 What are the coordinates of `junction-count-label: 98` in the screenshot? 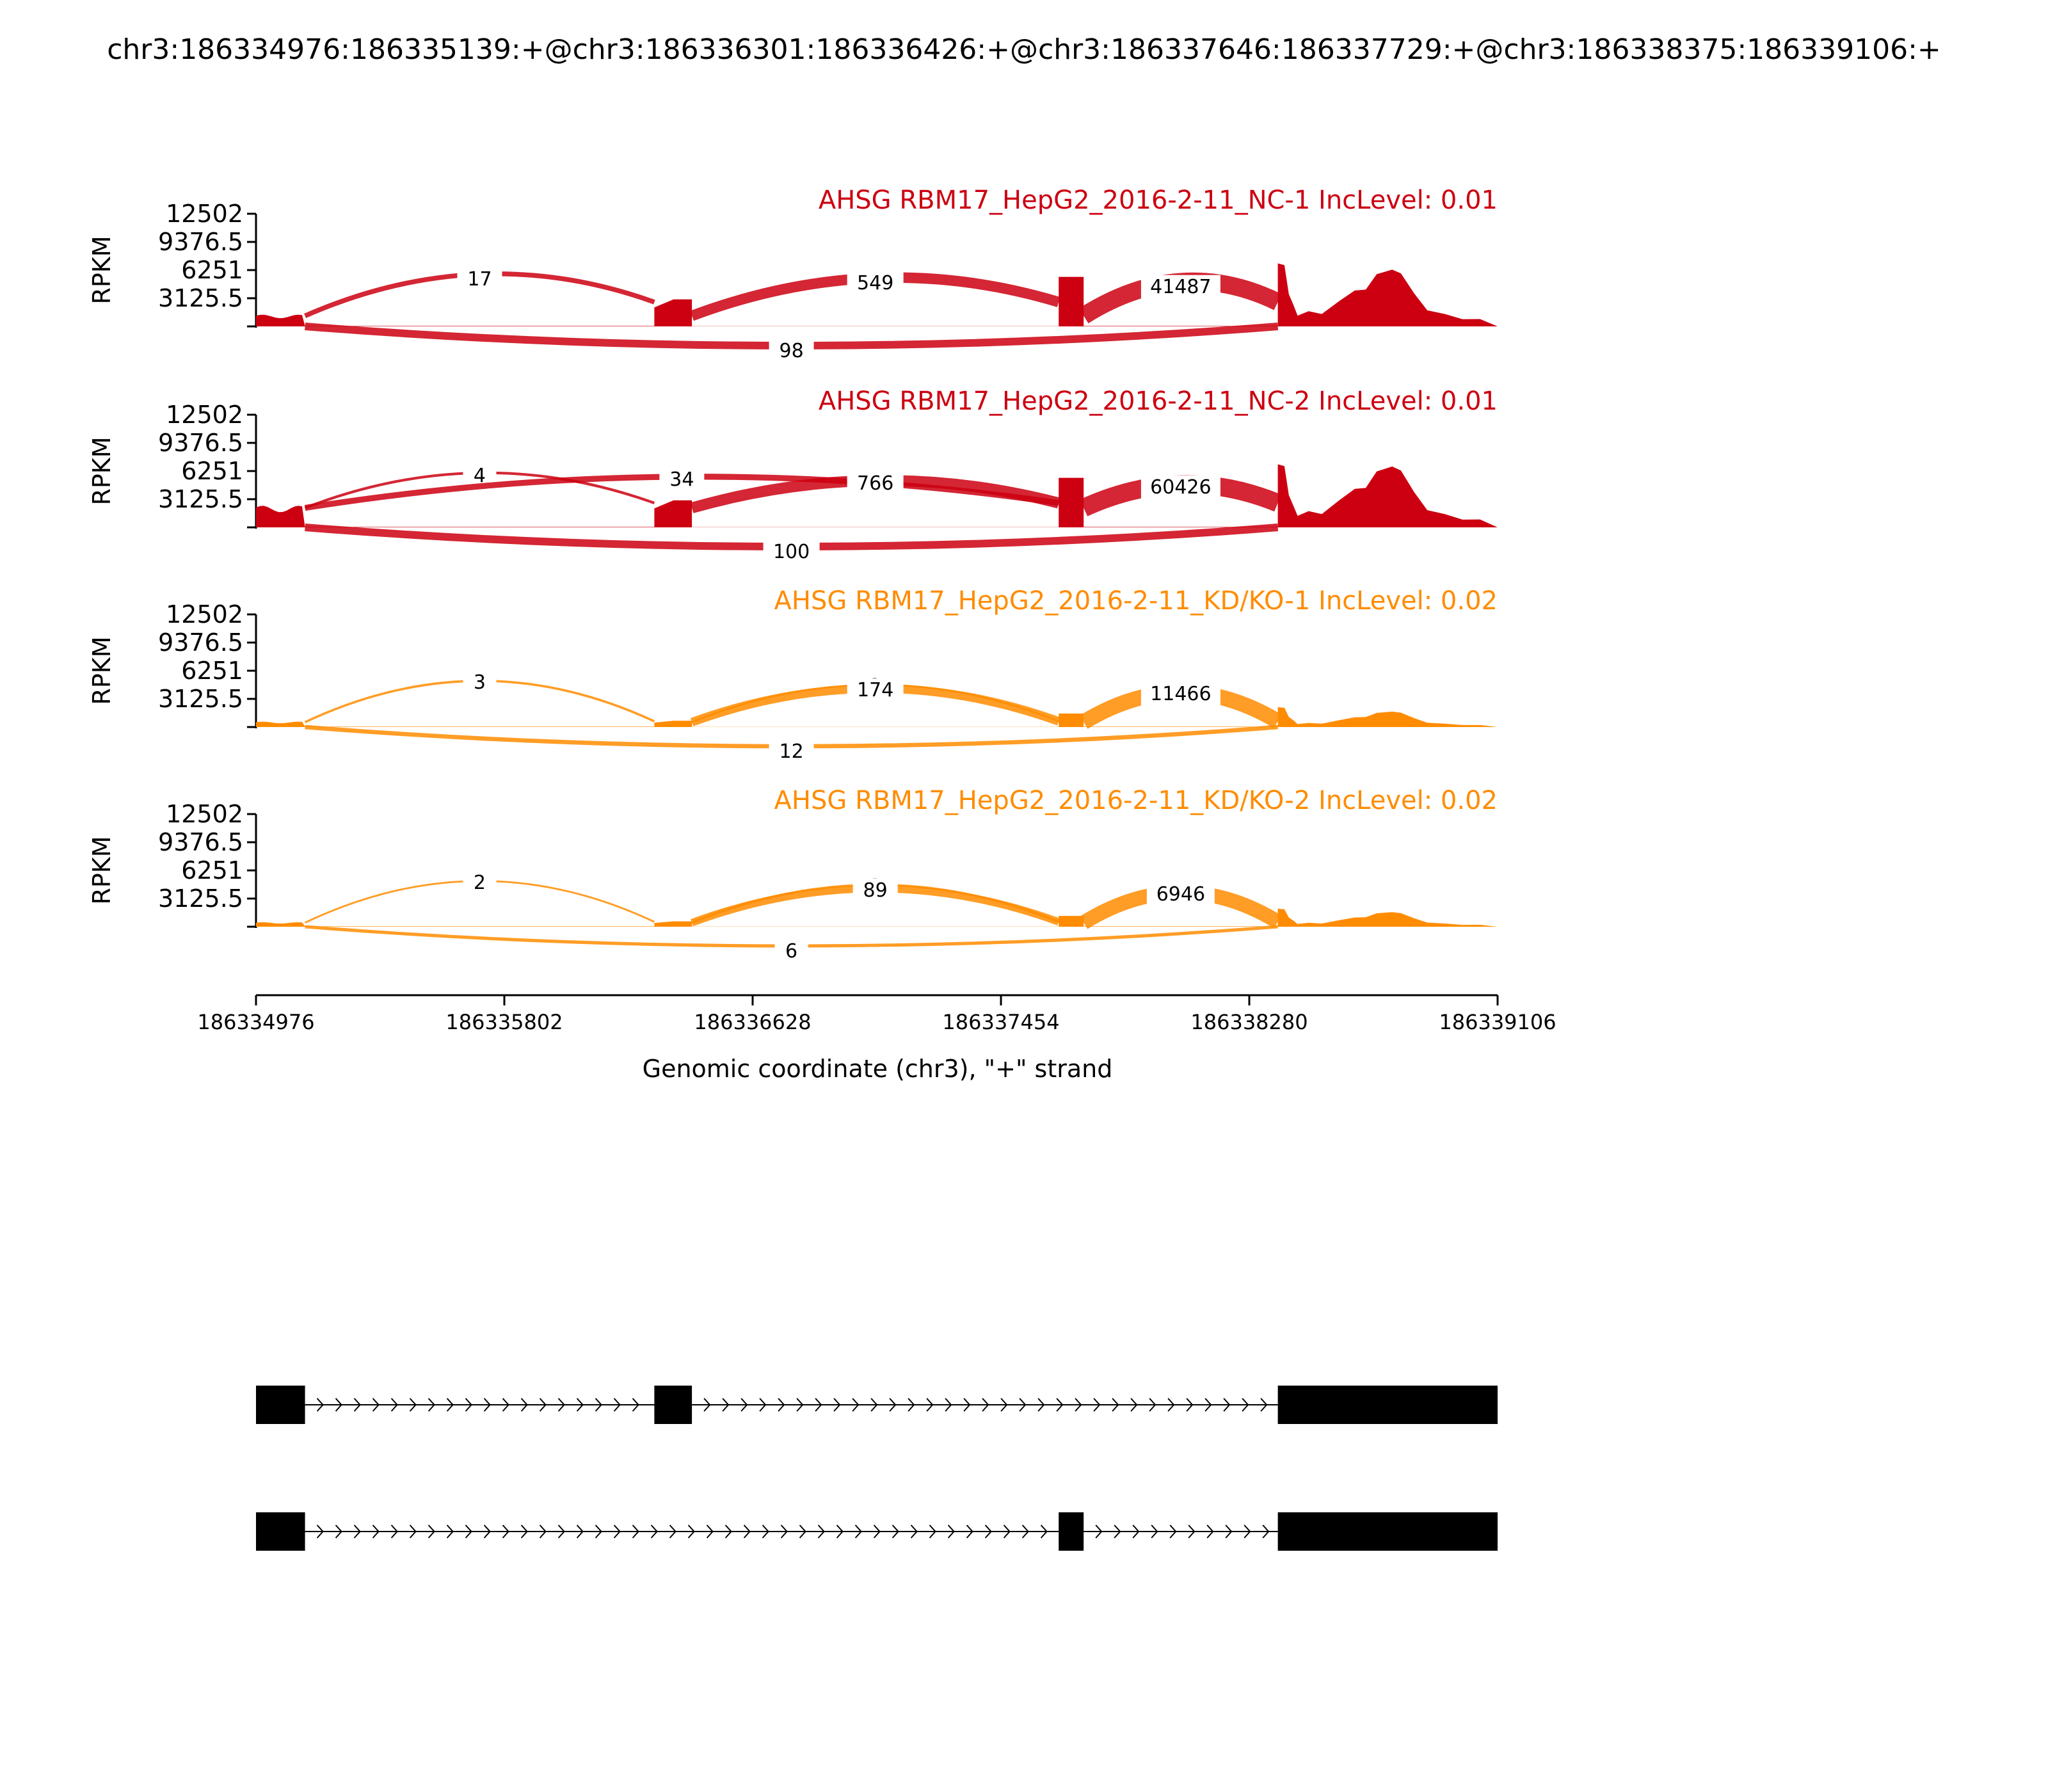 It's located at (792, 351).